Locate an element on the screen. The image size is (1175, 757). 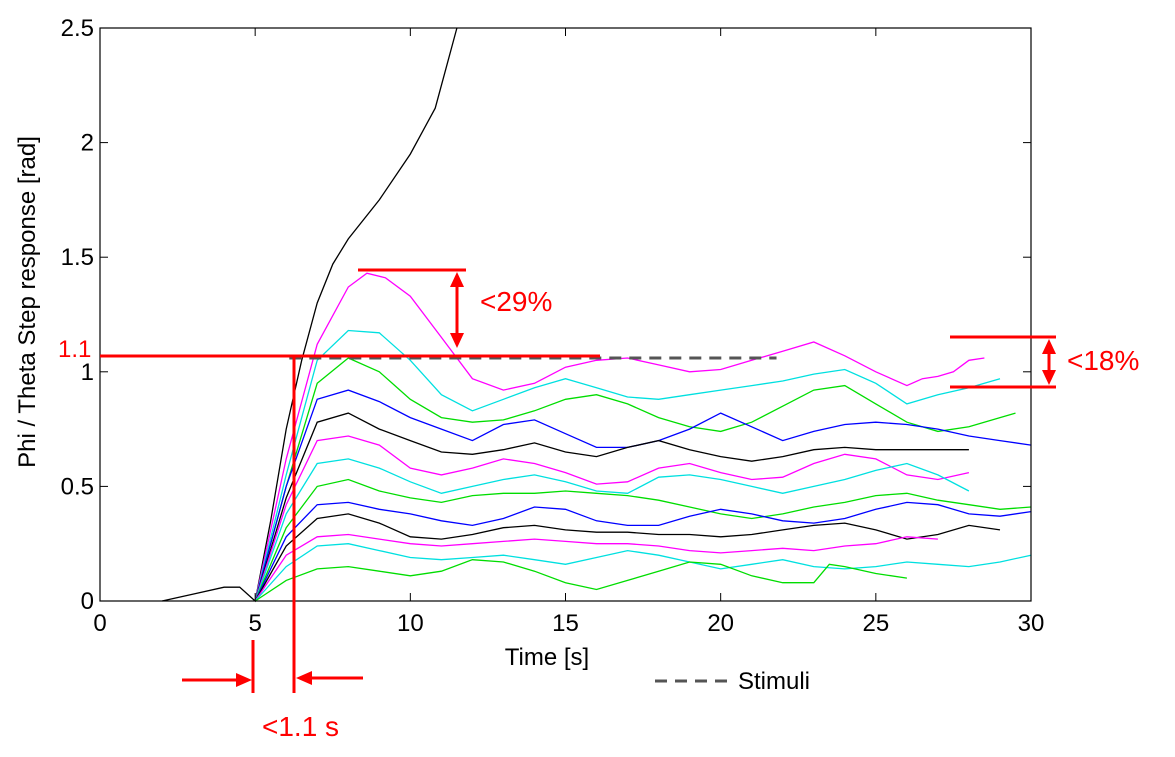
x-axis-label: Time [s] is located at coordinates (547, 657).